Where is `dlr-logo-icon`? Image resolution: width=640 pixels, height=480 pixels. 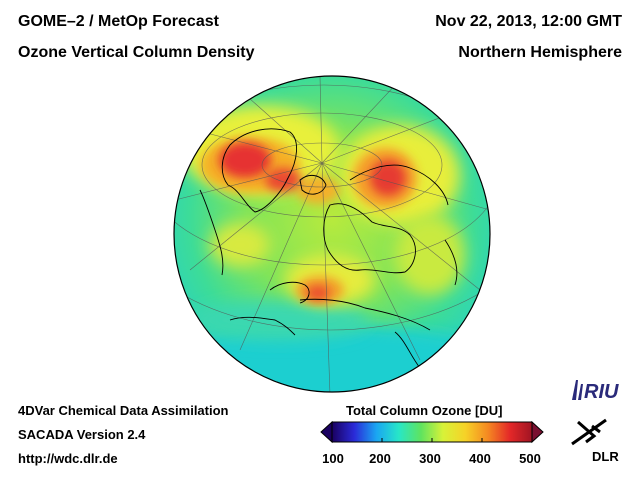 dlr-logo-icon is located at coordinates (589, 432).